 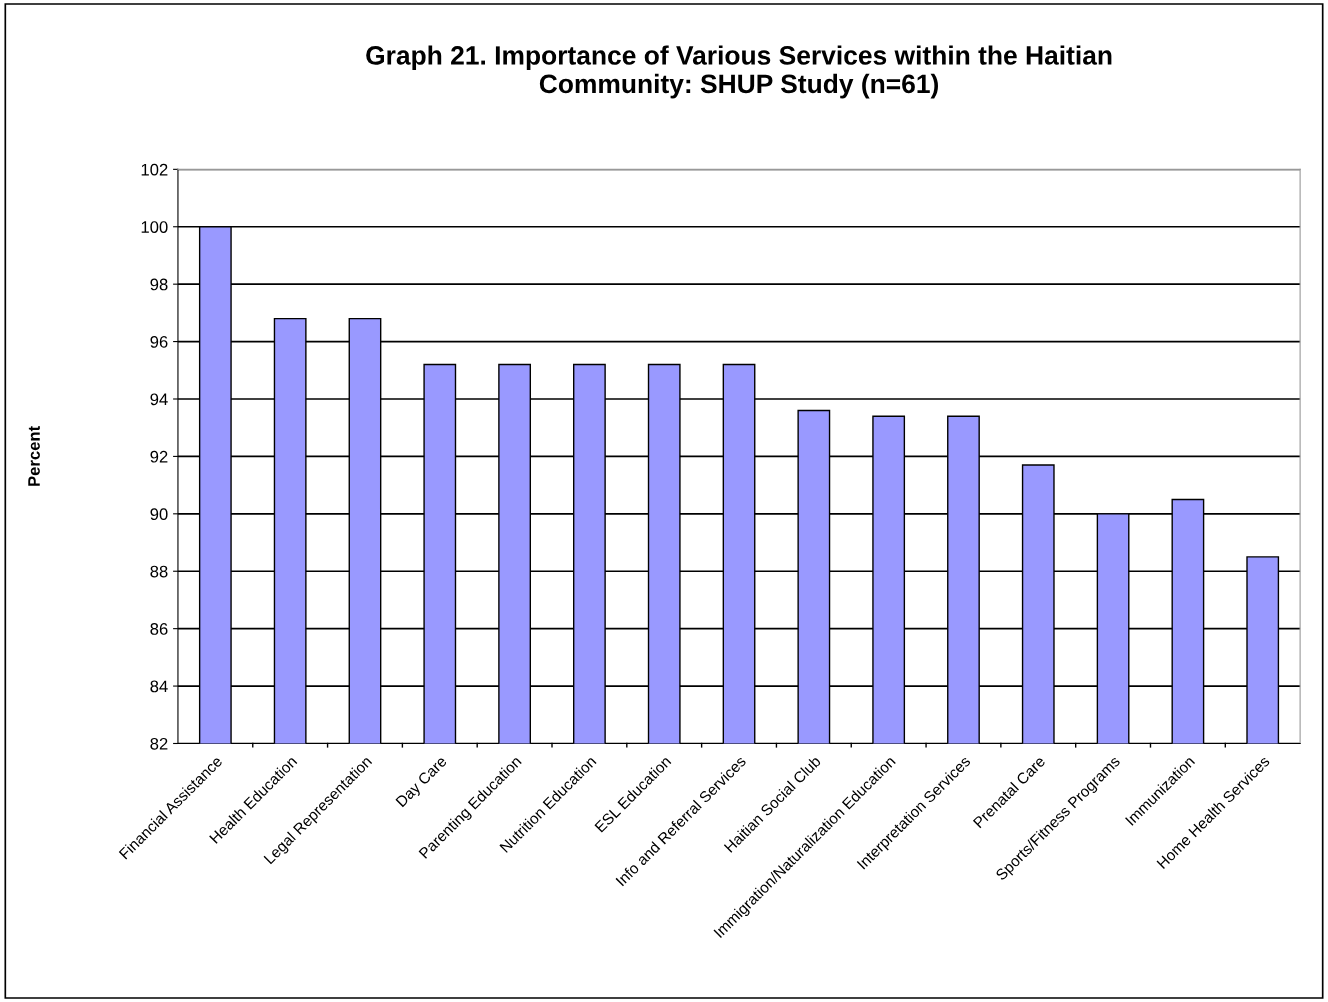 What do you see at coordinates (154, 227) in the screenshot?
I see `y-tick-label: 100` at bounding box center [154, 227].